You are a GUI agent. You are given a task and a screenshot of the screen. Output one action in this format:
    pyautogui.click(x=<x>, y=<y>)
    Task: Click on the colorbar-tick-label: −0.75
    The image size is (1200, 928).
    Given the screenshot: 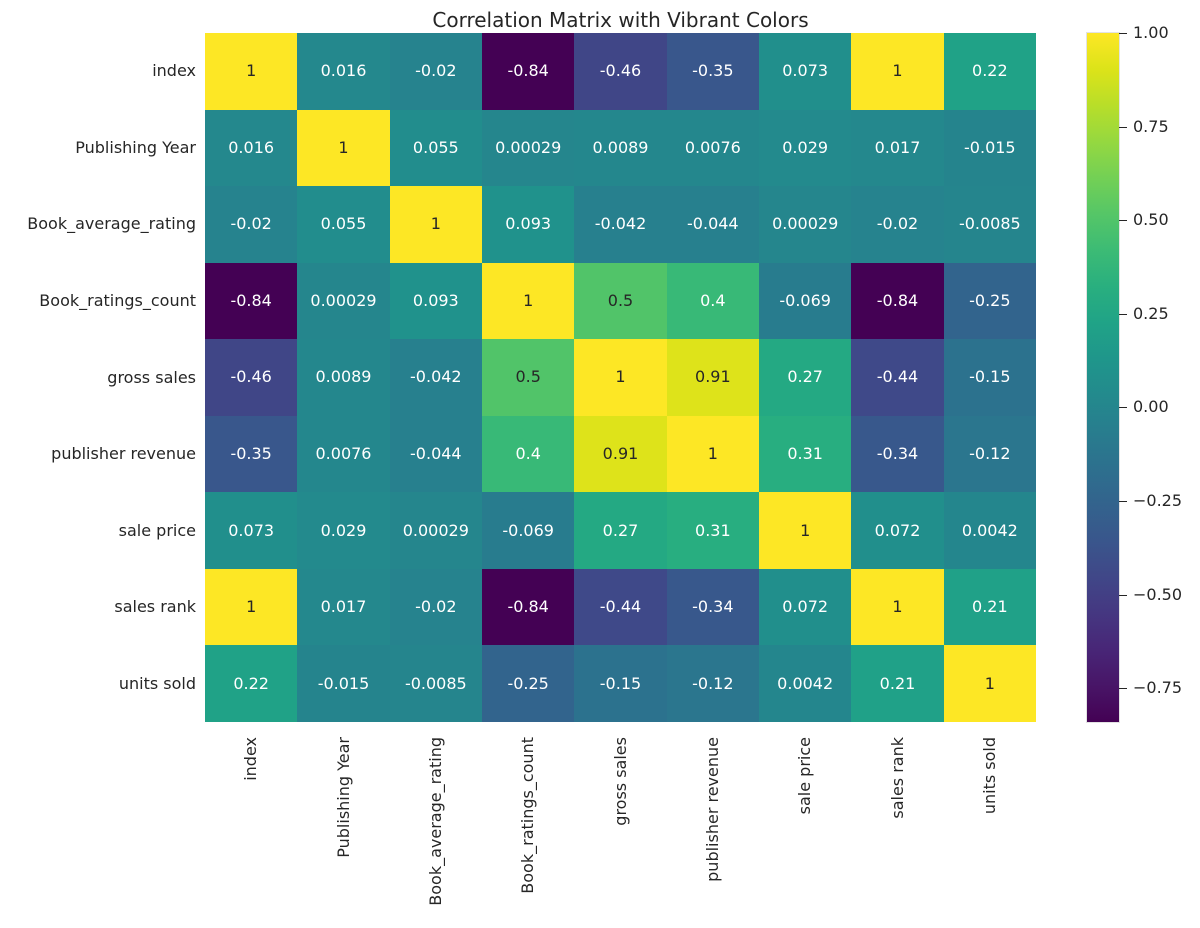 What is the action you would take?
    pyautogui.click(x=1158, y=688)
    